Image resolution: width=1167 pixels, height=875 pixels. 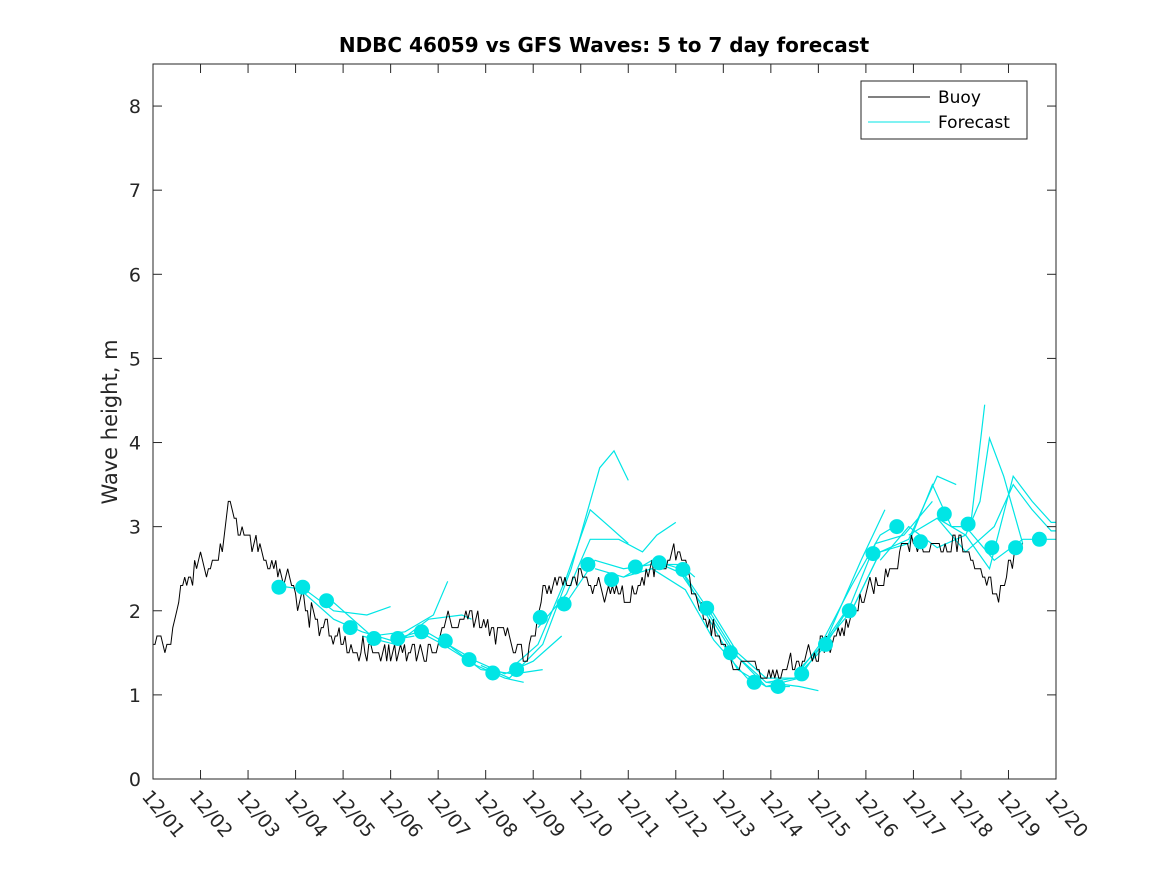 I want to click on y-tick-label: 6, so click(x=135, y=275).